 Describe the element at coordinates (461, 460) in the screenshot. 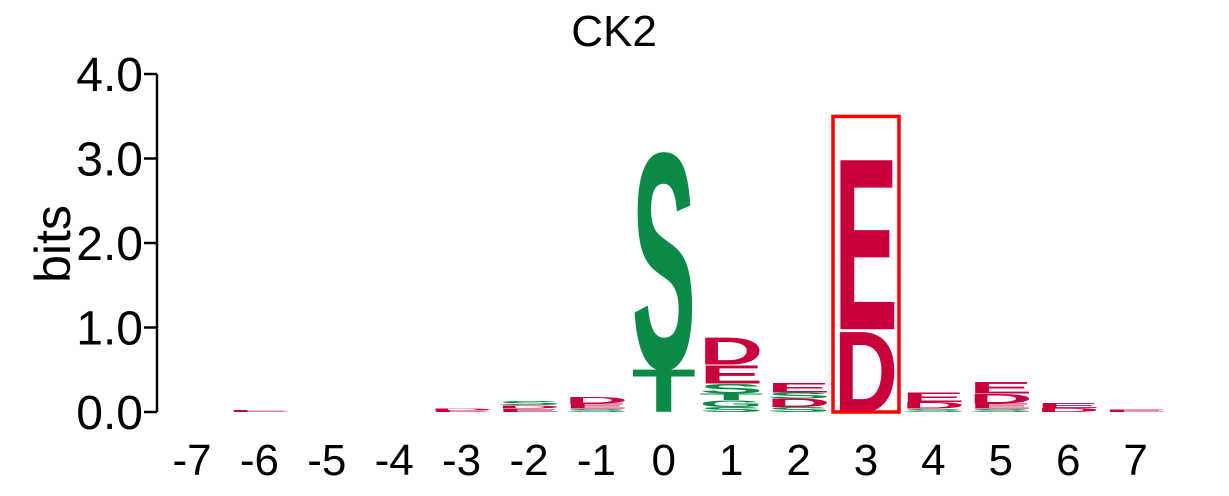

I see `x-tick-label: -3` at that location.